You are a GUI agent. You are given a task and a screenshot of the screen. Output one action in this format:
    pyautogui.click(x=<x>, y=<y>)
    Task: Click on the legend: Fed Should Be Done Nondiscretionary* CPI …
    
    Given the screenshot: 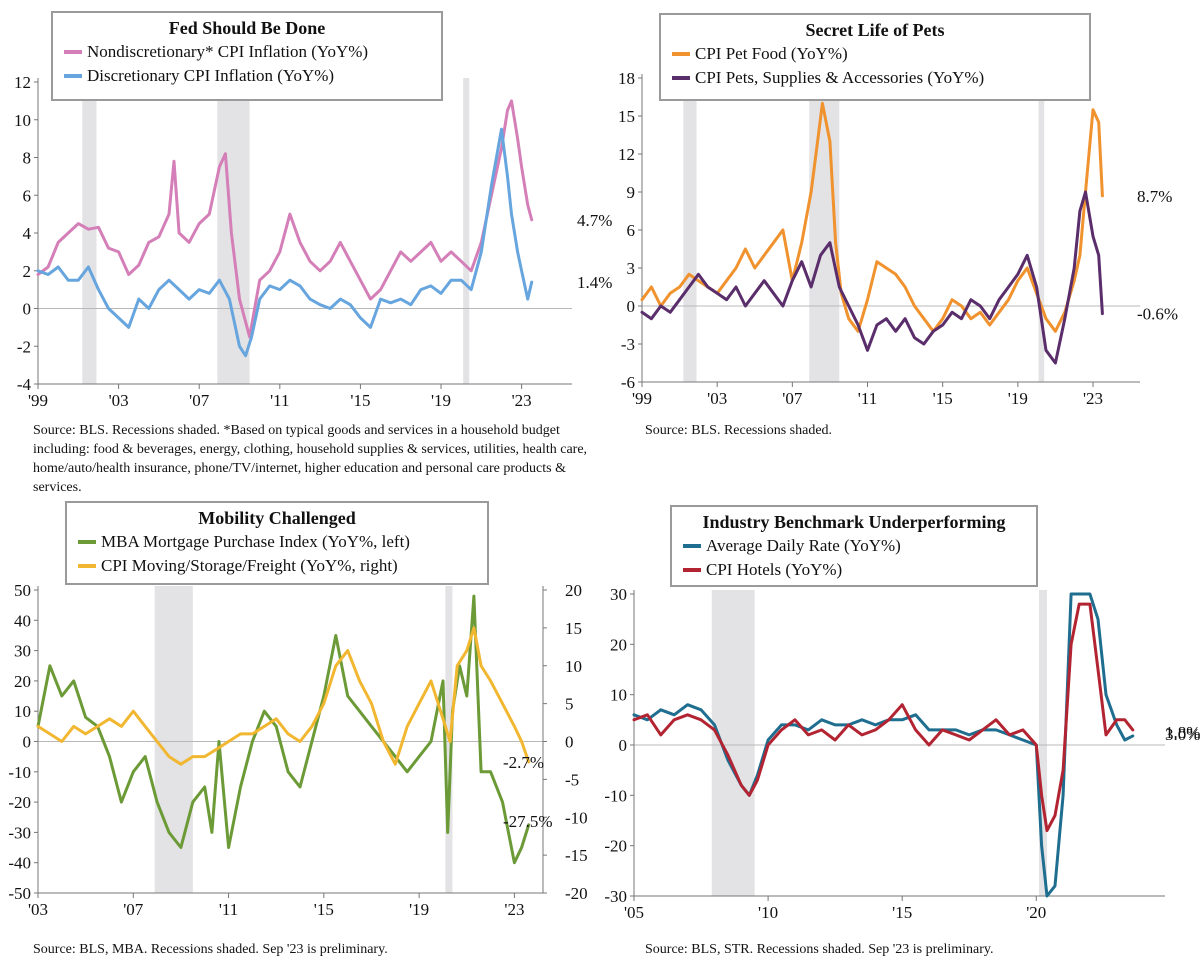 What is the action you would take?
    pyautogui.click(x=247, y=56)
    